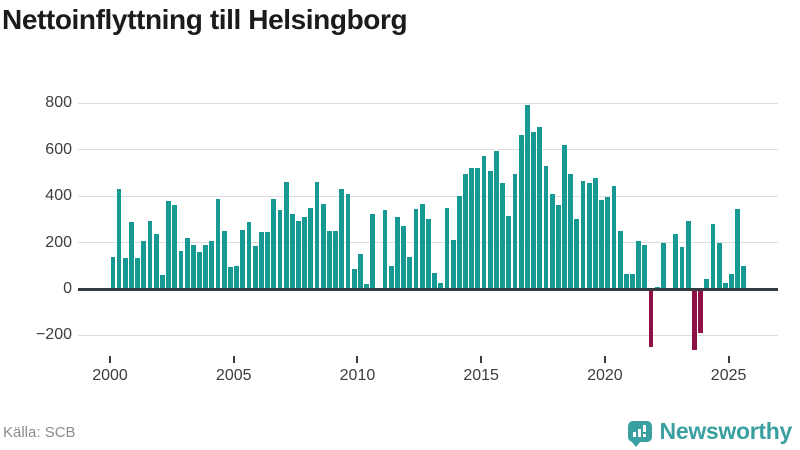  Describe the element at coordinates (311, 248) in the screenshot. I see `bar-2008-q1` at that location.